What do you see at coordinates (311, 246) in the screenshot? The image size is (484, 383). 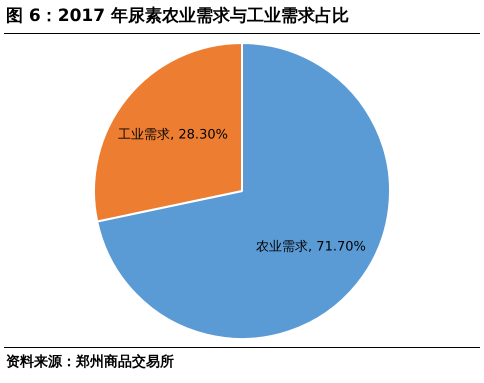 I see `slice-label: 农业需求, 71.70%` at bounding box center [311, 246].